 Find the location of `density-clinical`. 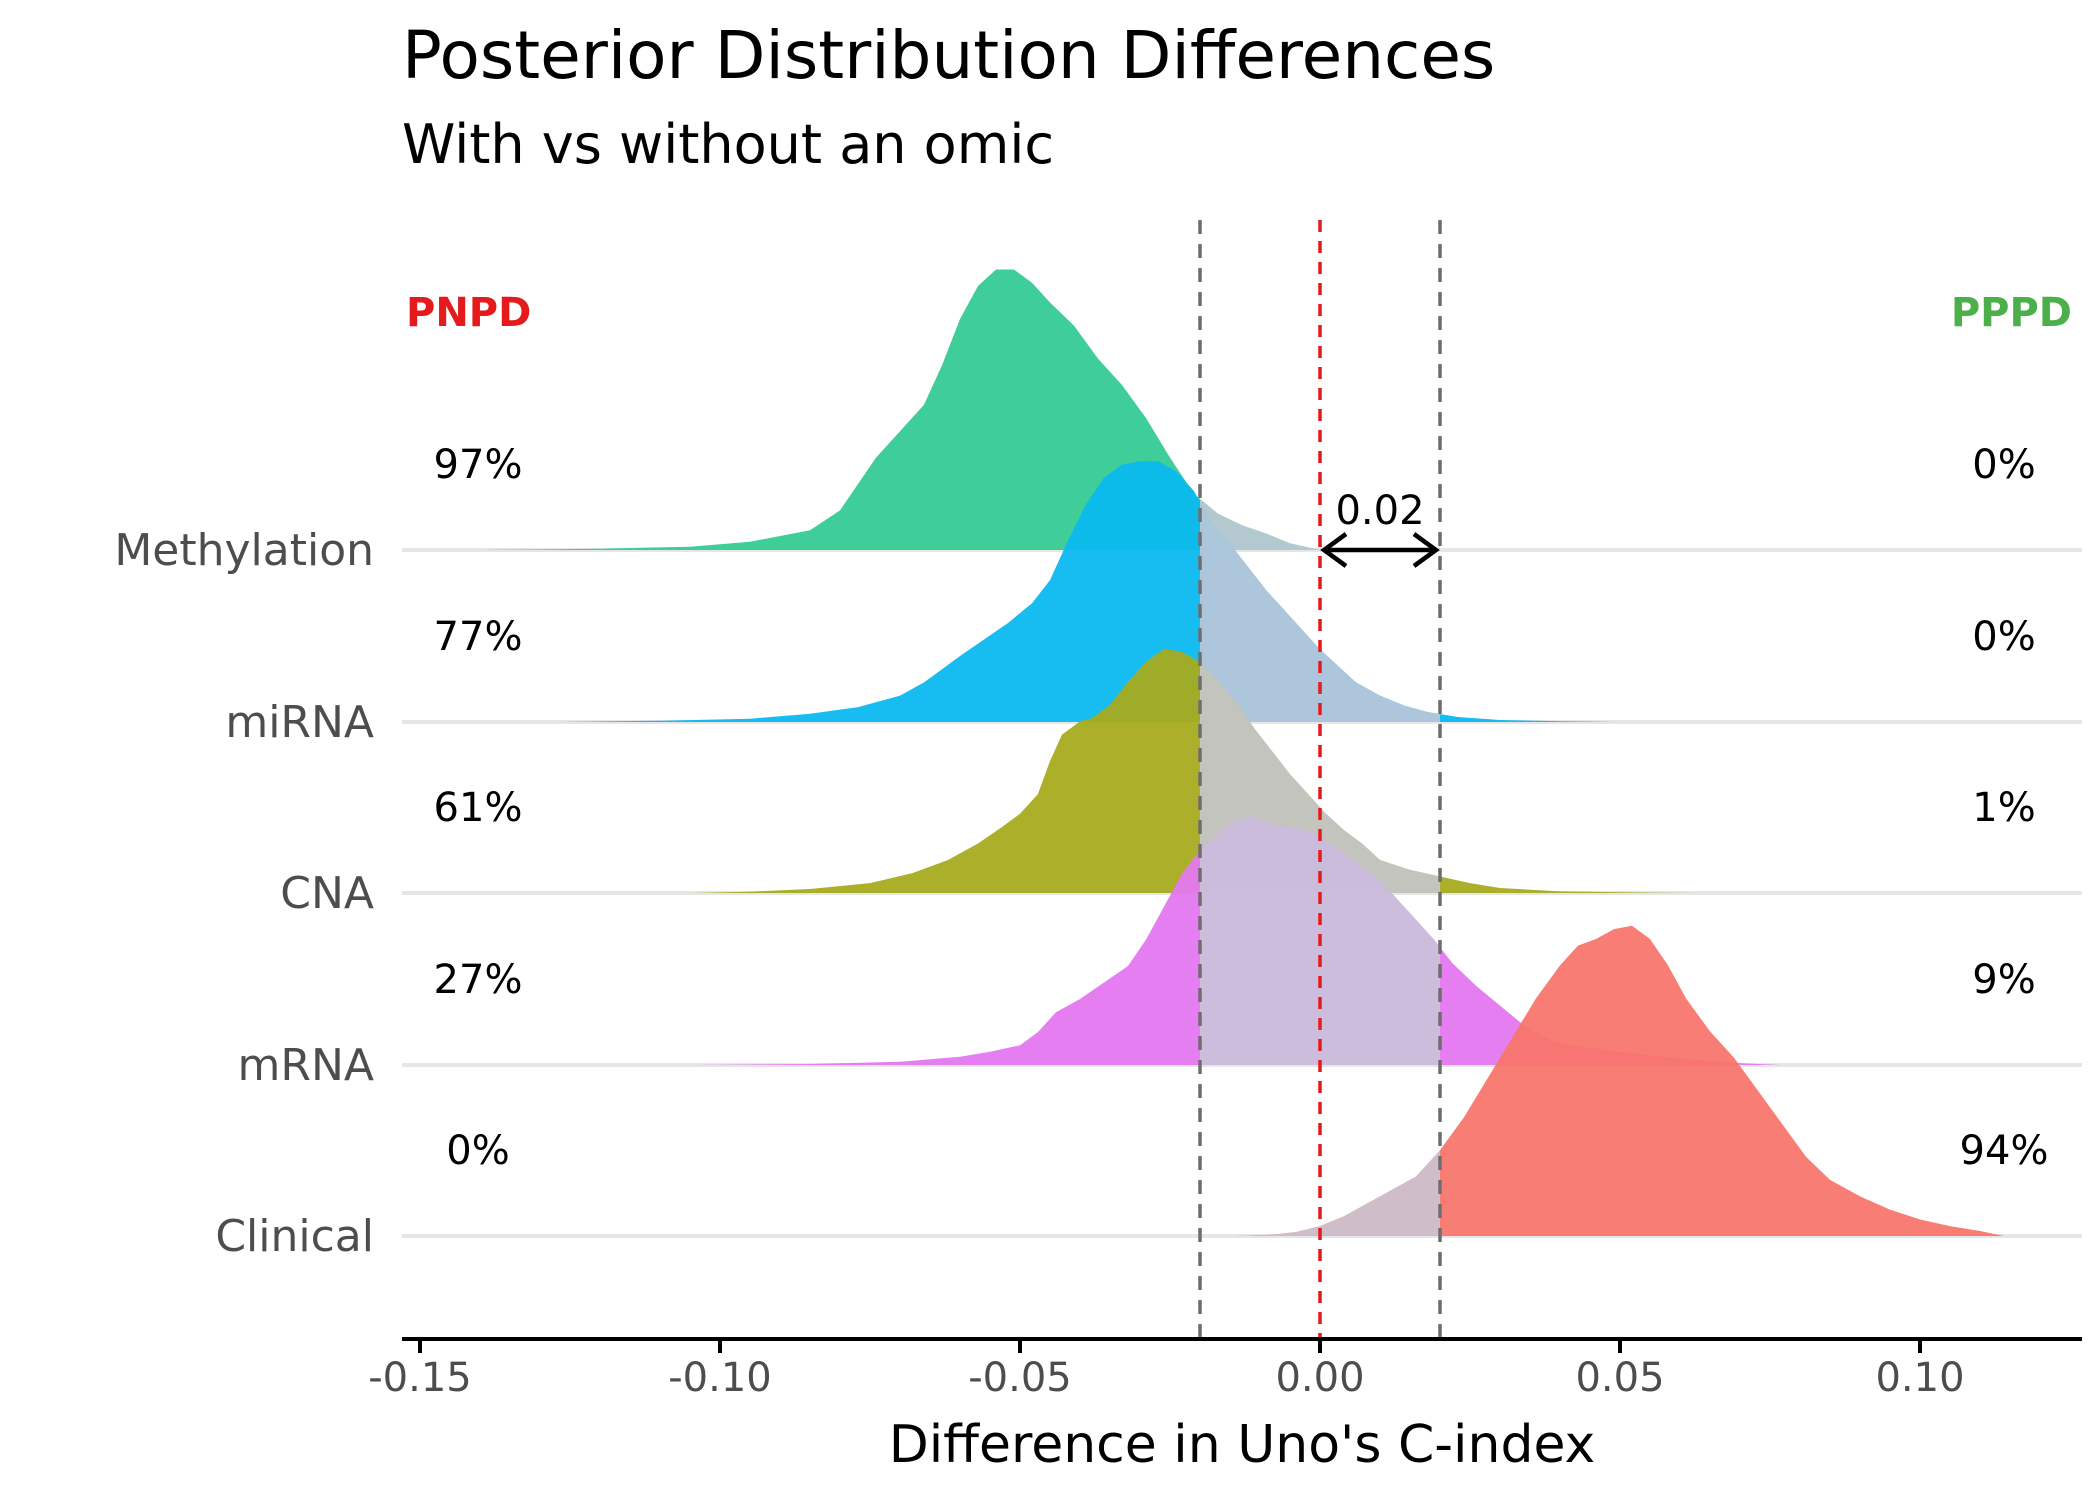

density-clinical is located at coordinates (1620, 1080).